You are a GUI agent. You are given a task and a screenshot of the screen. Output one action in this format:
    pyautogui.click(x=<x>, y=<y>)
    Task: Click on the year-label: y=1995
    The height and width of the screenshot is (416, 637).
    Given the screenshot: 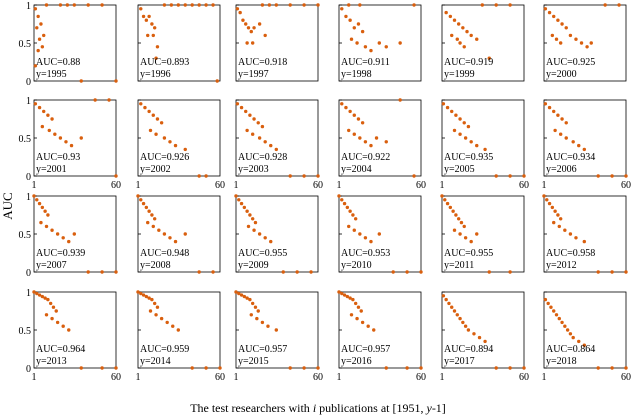 What is the action you would take?
    pyautogui.click(x=51, y=74)
    